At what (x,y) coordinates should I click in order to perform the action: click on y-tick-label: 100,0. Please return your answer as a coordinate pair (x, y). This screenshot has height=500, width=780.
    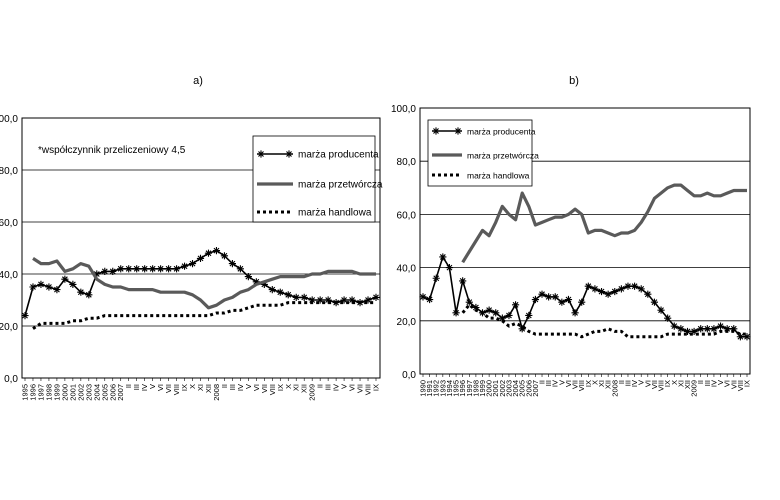
    Looking at the image, I should click on (9, 119).